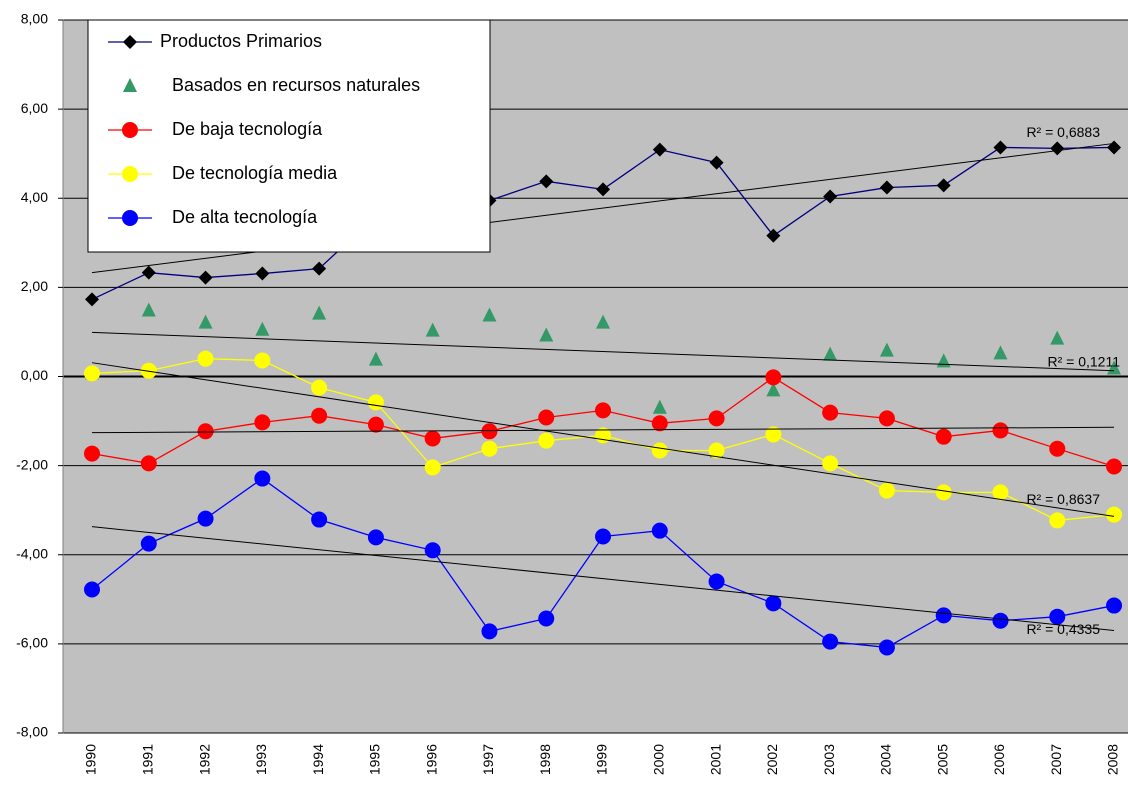 This screenshot has height=787, width=1128. Describe the element at coordinates (1063, 629) in the screenshot. I see `r-squared-label: R² = 0,4335` at that location.